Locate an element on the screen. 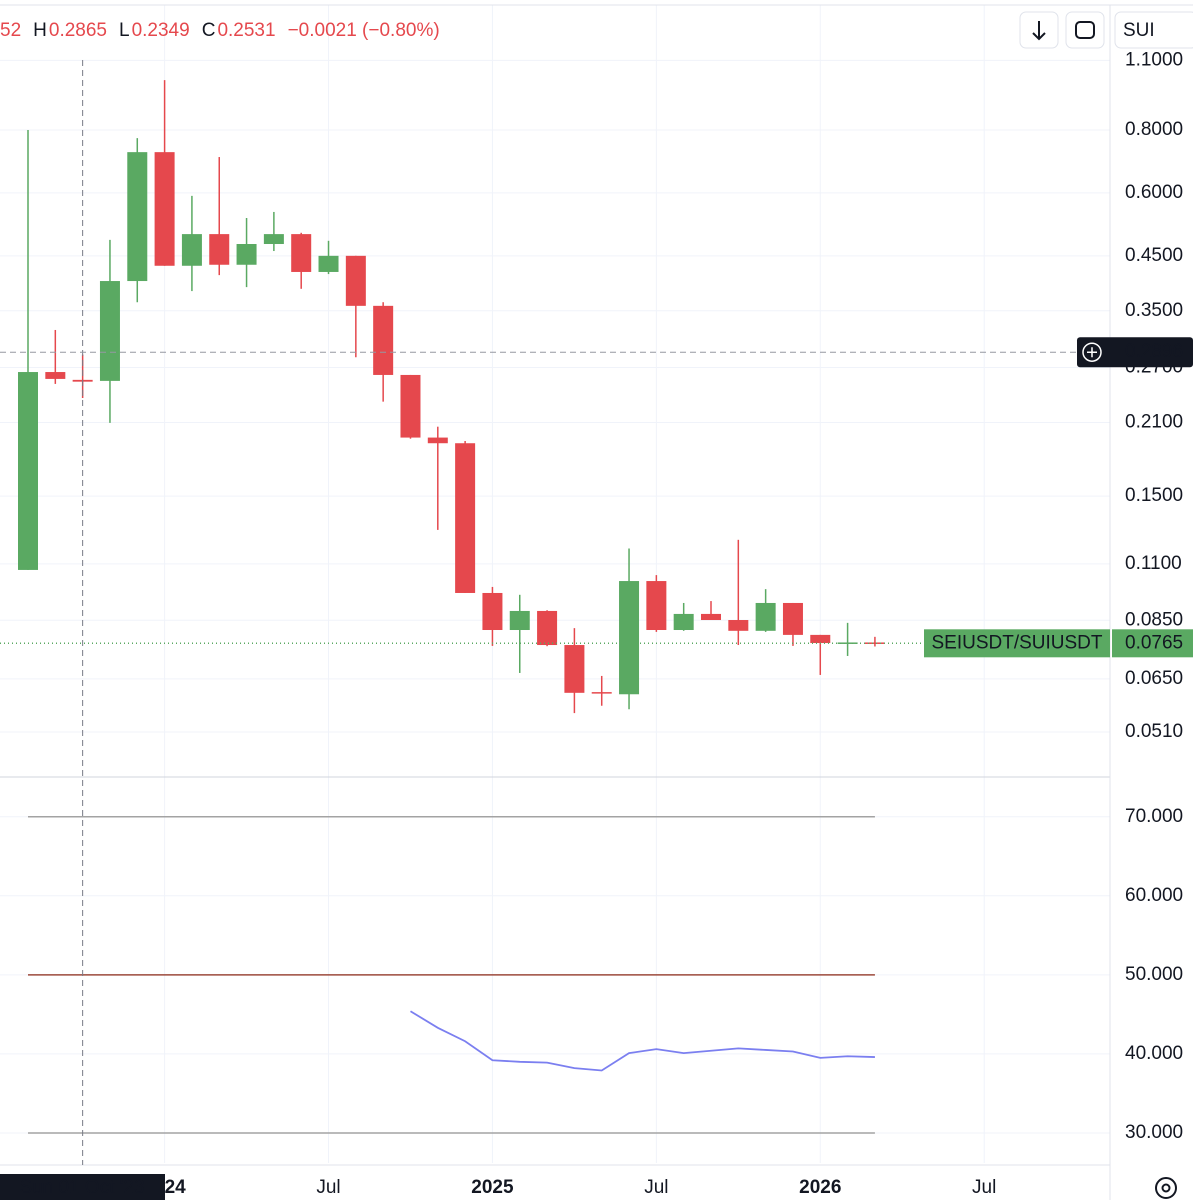 The image size is (1193, 1200). crosshair-date-label: Sun 01 Oct '23 is located at coordinates (81, 1187).